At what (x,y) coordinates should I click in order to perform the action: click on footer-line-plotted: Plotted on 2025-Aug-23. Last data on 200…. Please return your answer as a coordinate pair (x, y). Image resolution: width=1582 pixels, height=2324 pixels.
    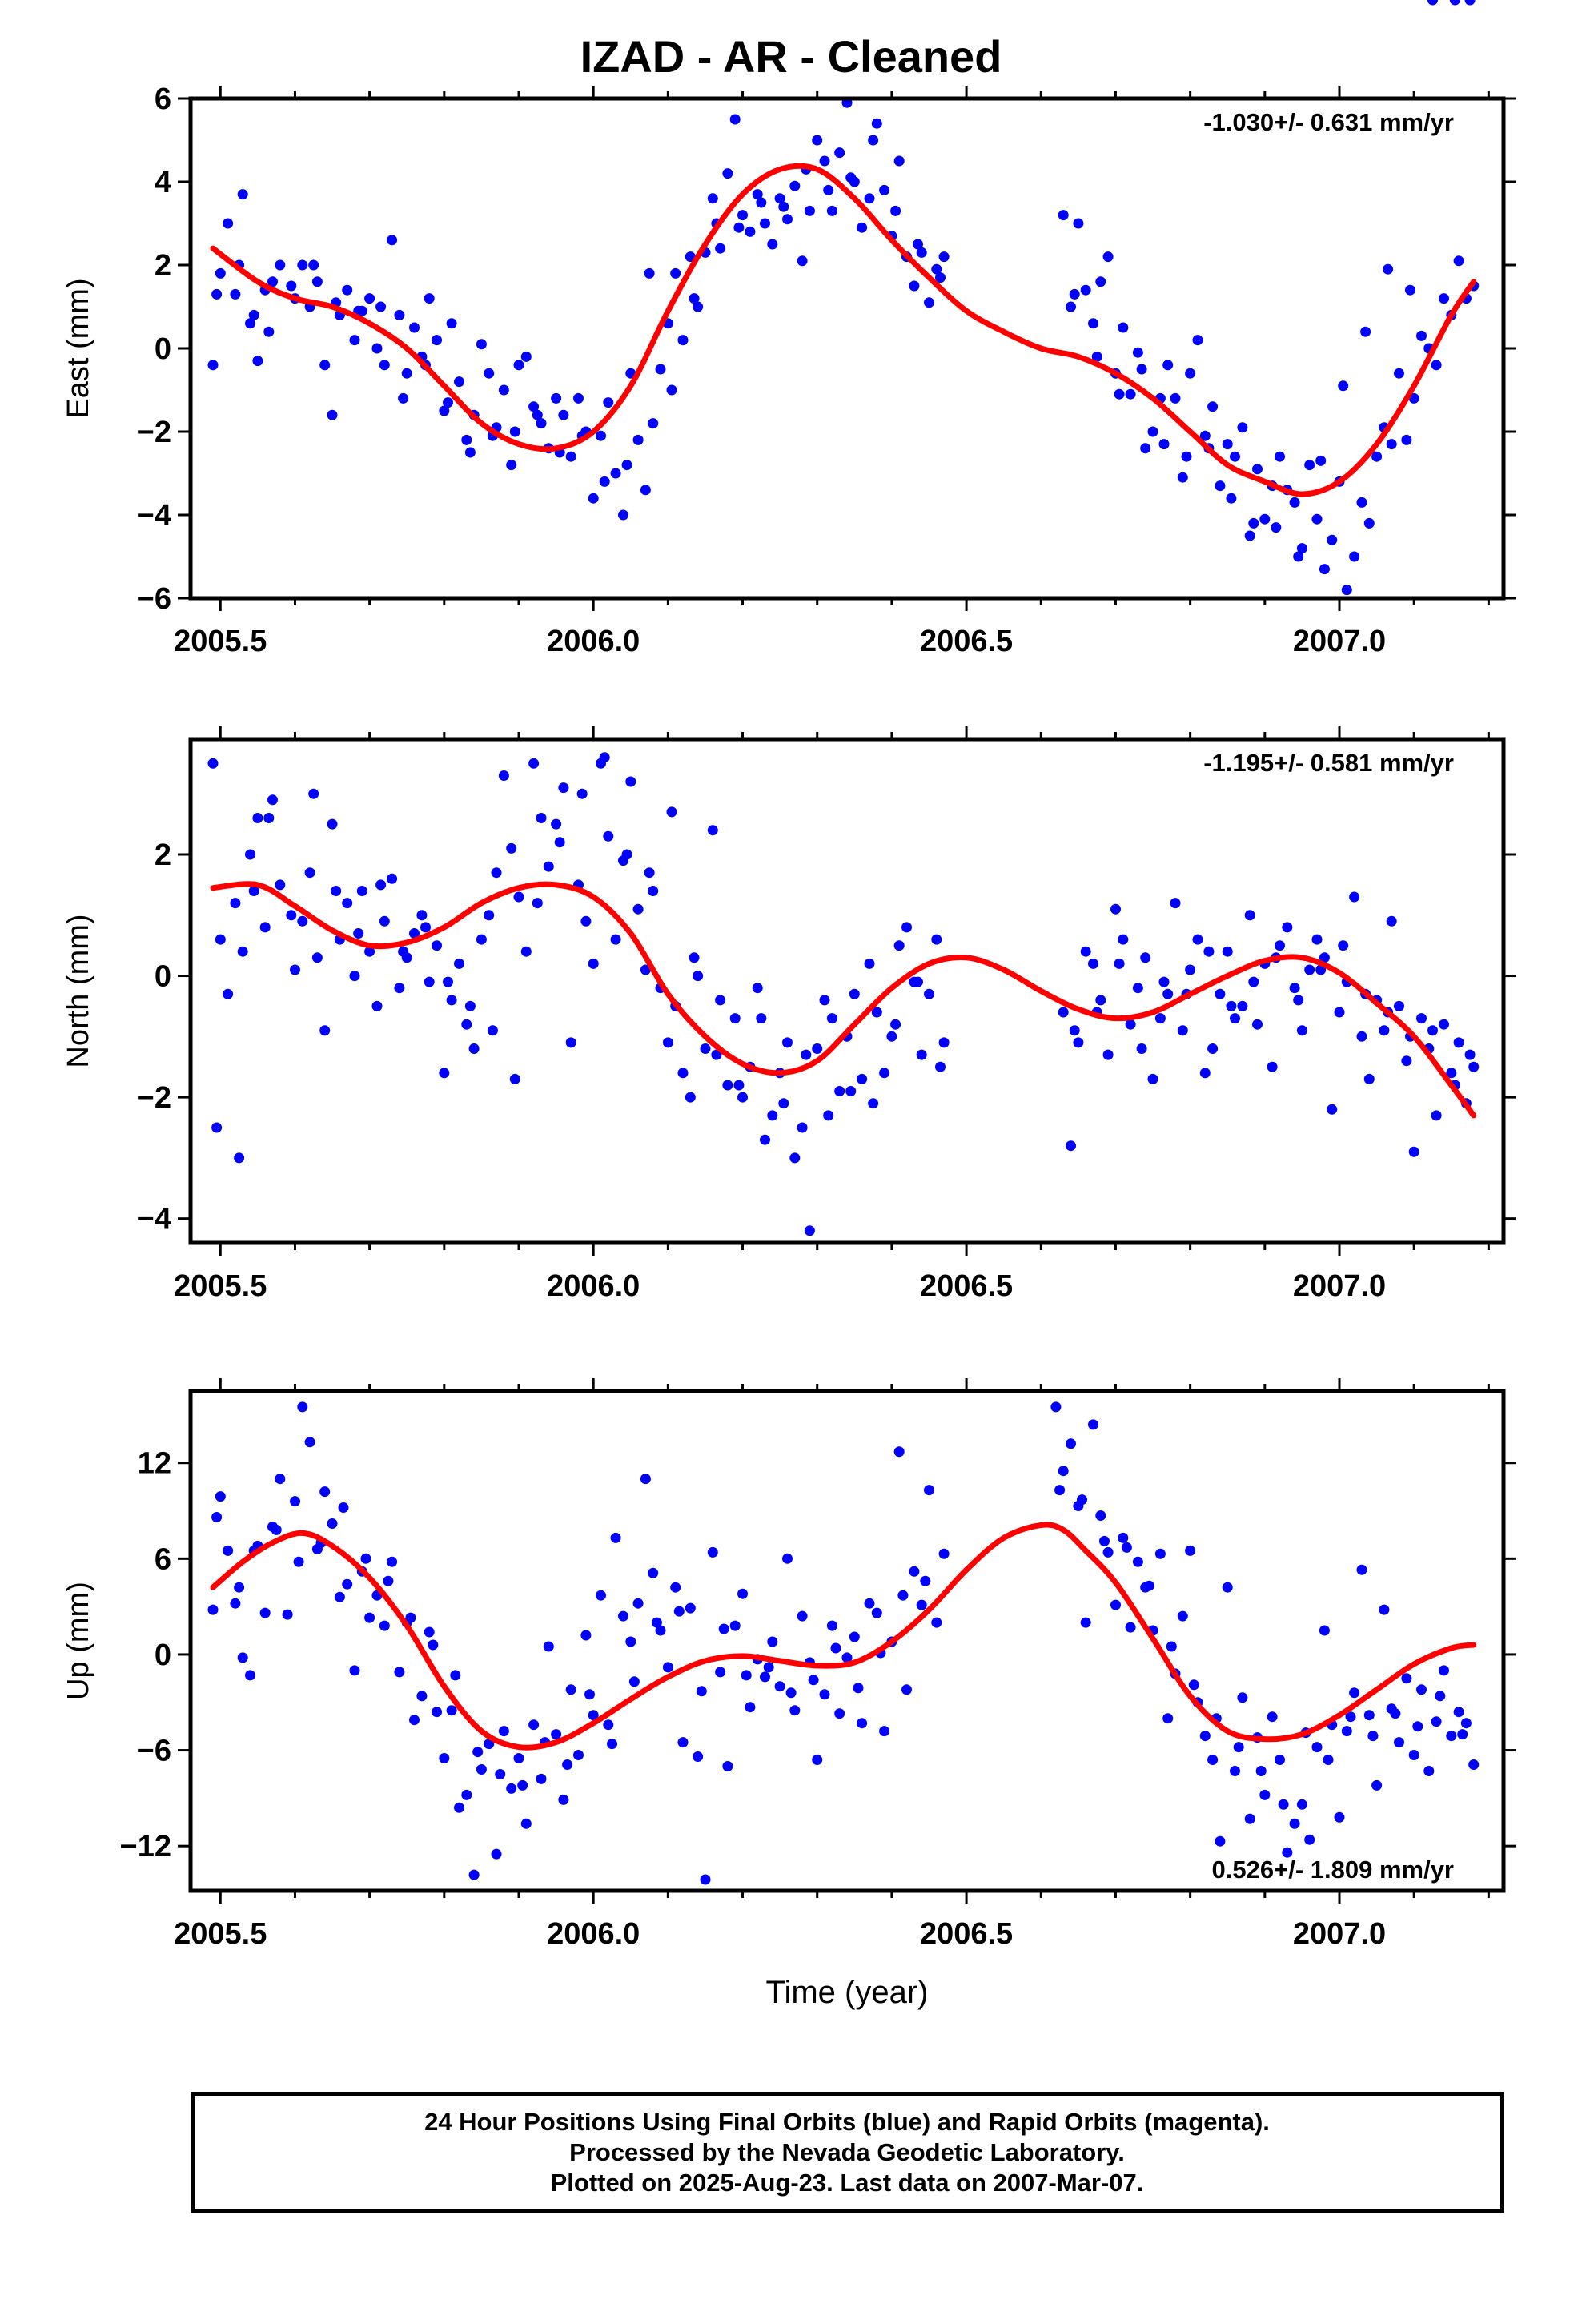
    Looking at the image, I should click on (847, 2183).